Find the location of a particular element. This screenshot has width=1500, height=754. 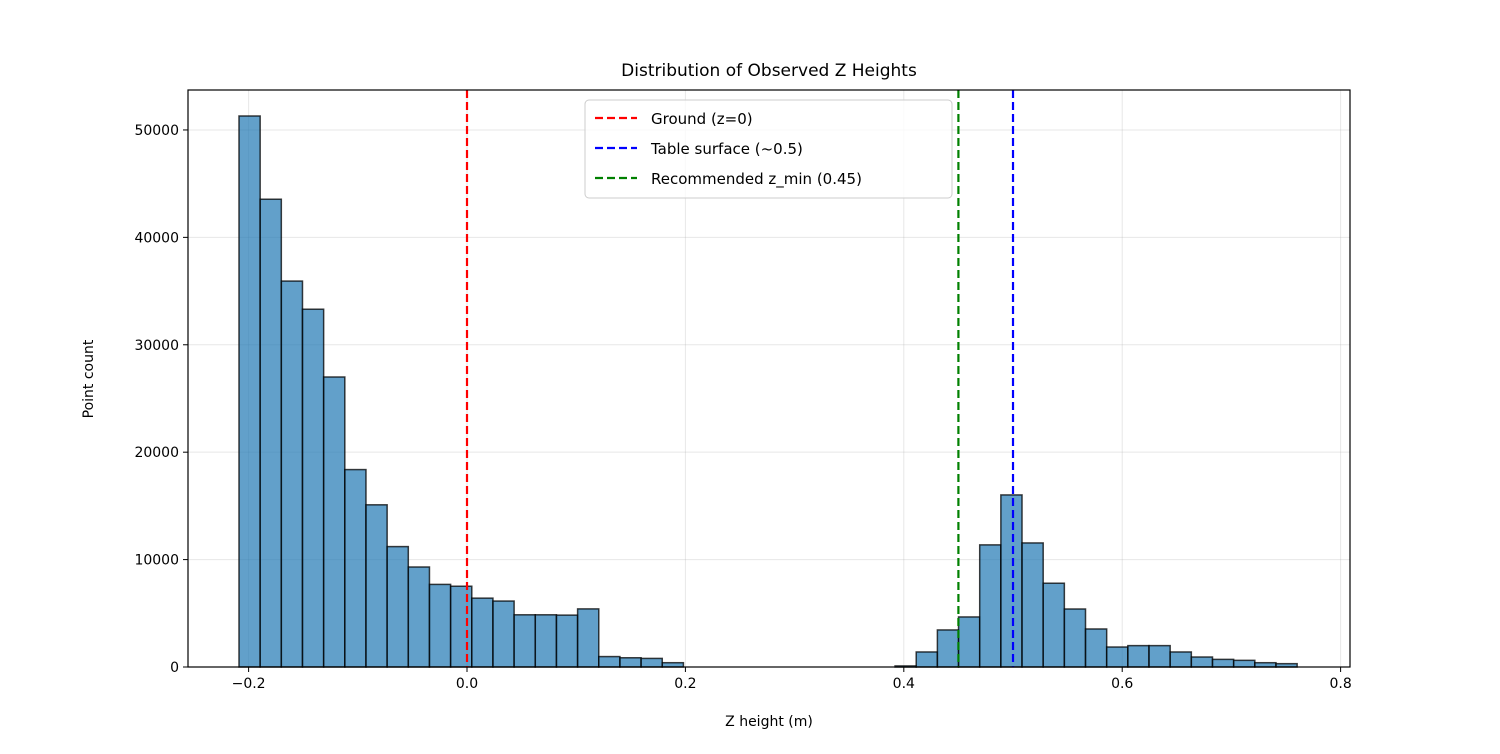

y-tick-label: 0 is located at coordinates (174, 668).